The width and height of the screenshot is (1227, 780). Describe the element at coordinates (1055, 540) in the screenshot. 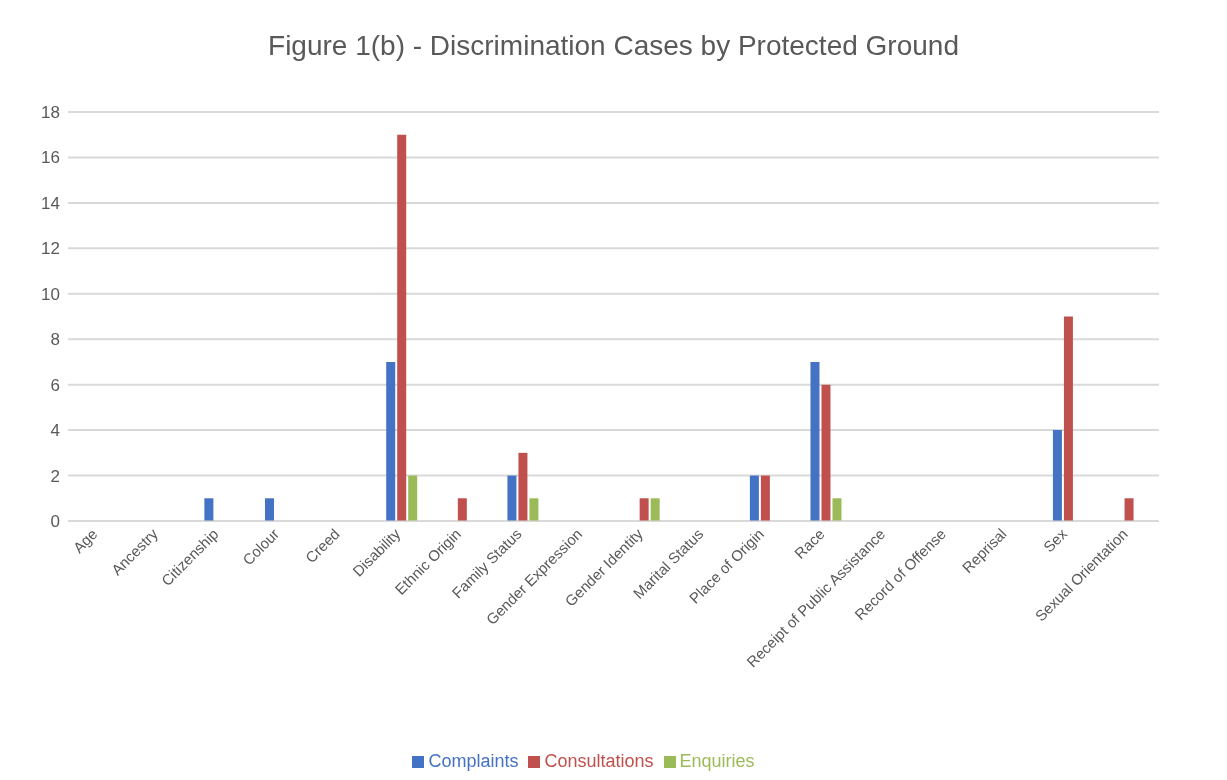

I see `x-tick-label: Sex` at that location.